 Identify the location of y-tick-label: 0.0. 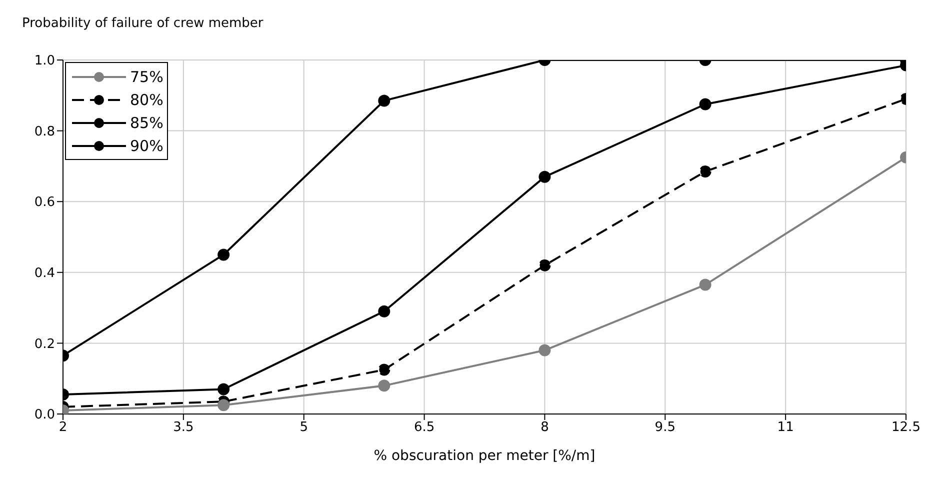
(44, 415).